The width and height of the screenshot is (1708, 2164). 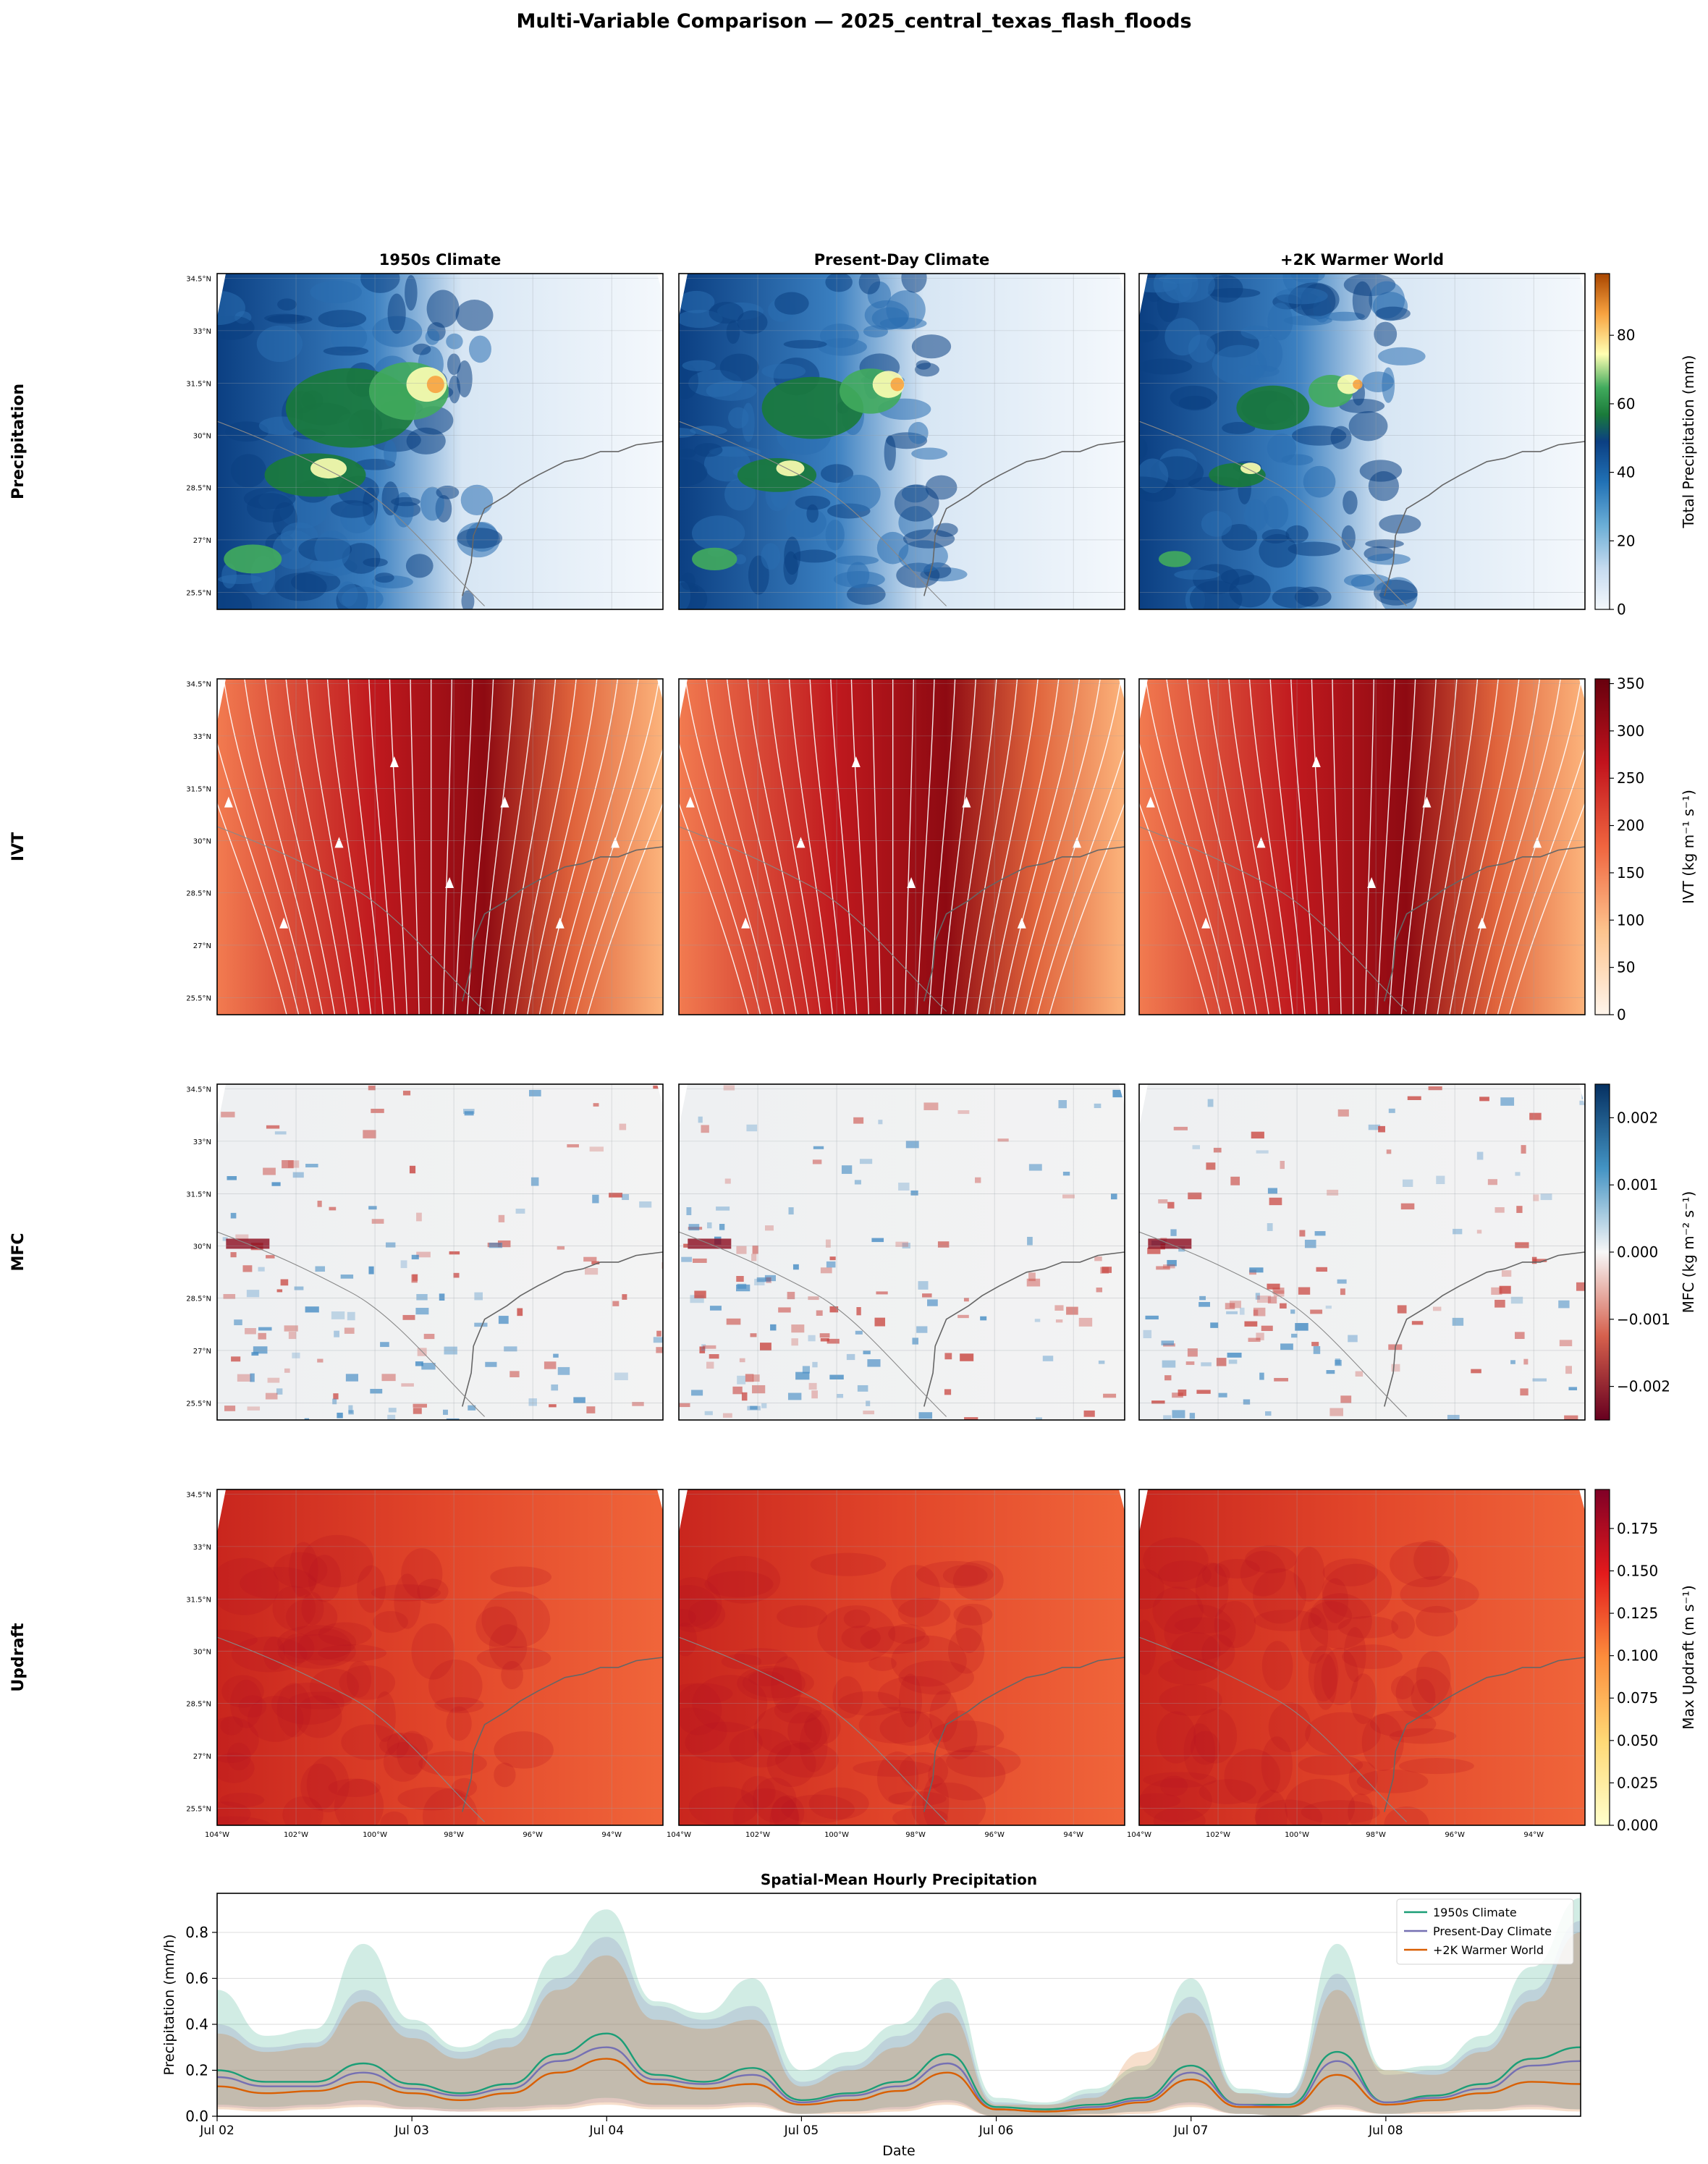 What do you see at coordinates (18, 442) in the screenshot?
I see `row-label: Precipitation` at bounding box center [18, 442].